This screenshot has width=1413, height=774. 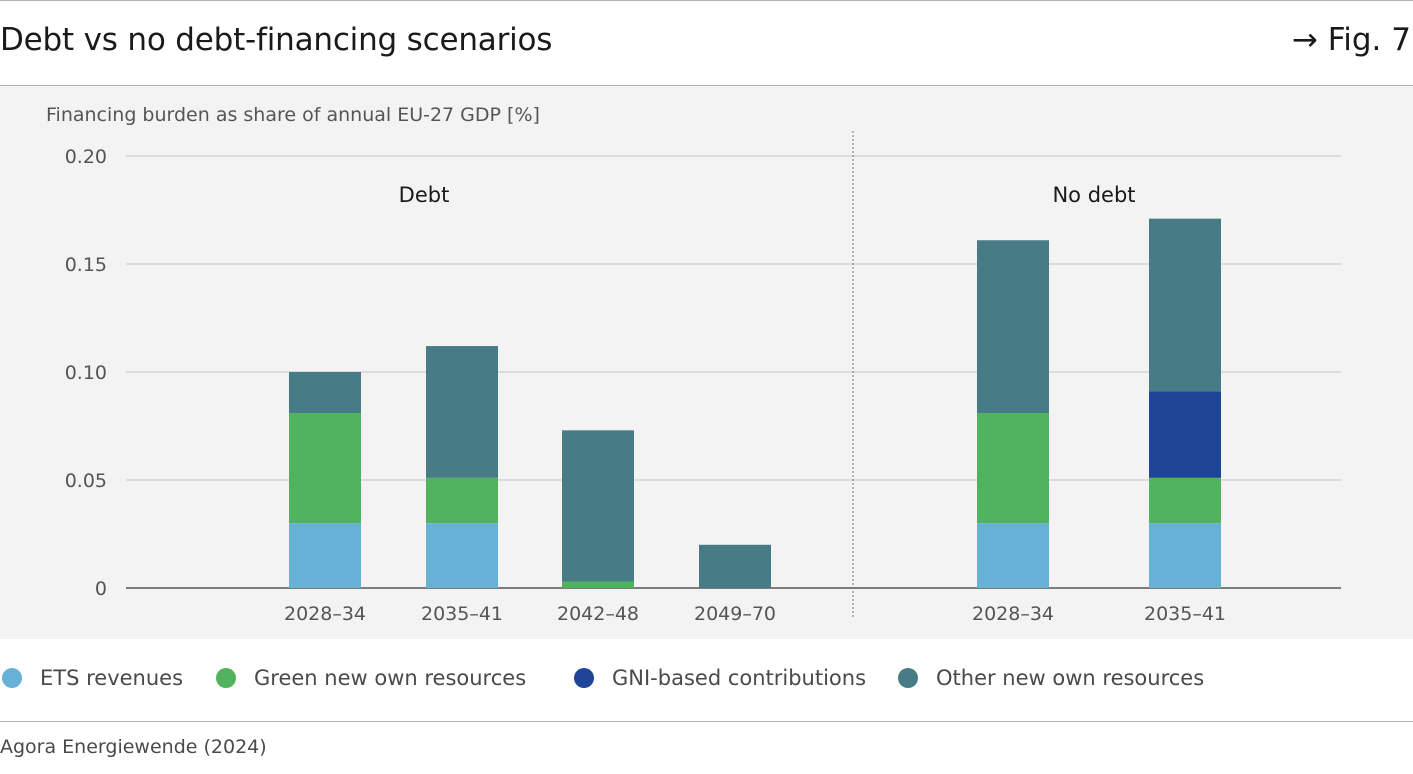 What do you see at coordinates (706, 85) in the screenshot?
I see `title-rule` at bounding box center [706, 85].